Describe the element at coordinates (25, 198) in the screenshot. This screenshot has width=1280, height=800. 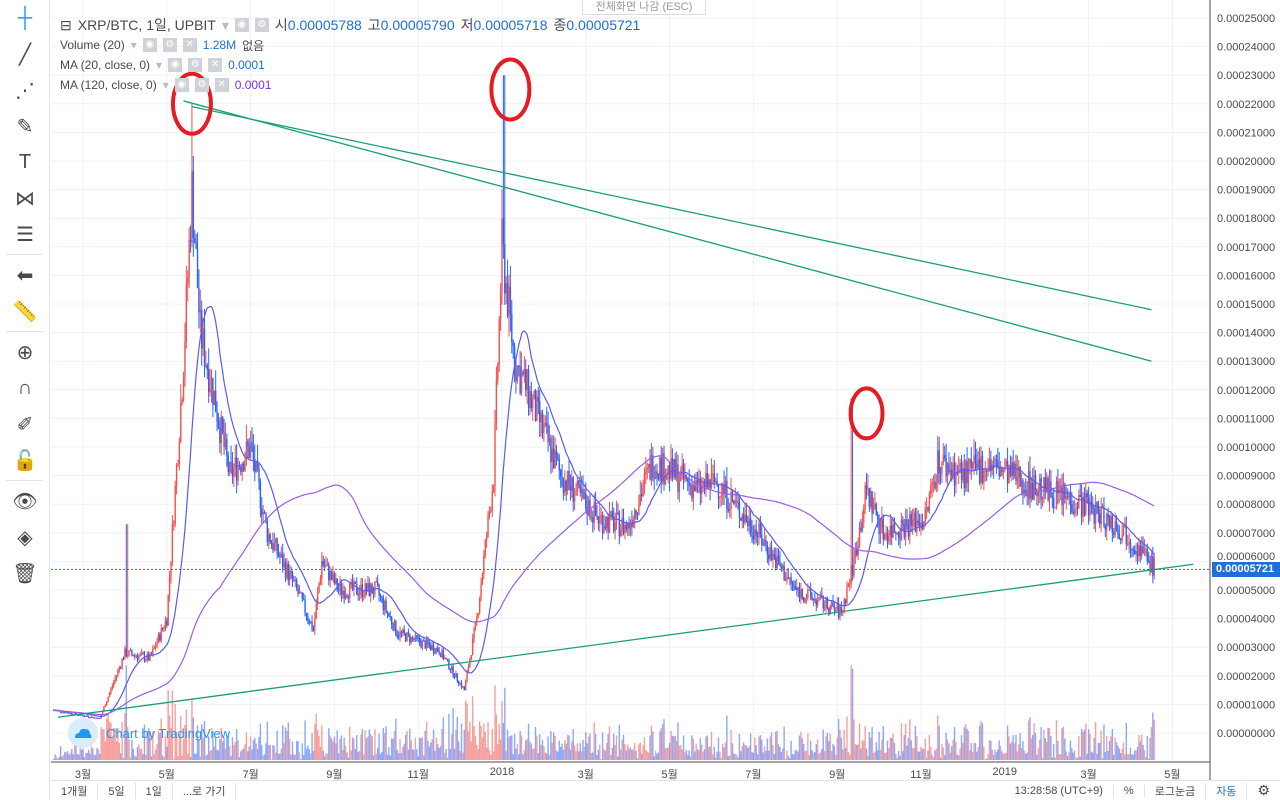
I see `pattern-icon: ⋈` at that location.